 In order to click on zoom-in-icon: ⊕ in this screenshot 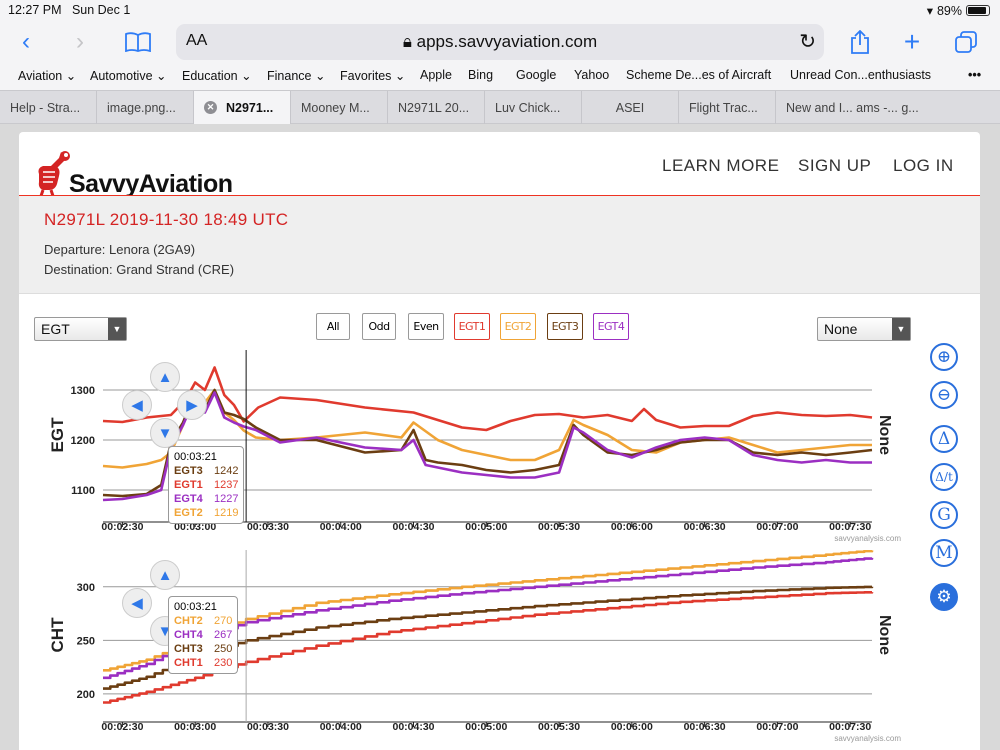, I will do `click(944, 357)`.